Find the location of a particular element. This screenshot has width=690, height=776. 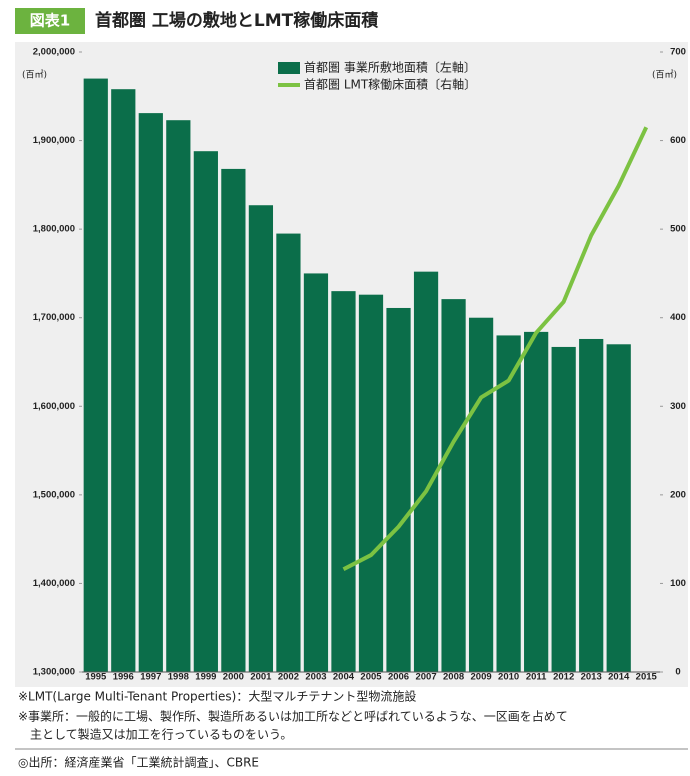

y2-tick-label: 200 is located at coordinates (678, 494).